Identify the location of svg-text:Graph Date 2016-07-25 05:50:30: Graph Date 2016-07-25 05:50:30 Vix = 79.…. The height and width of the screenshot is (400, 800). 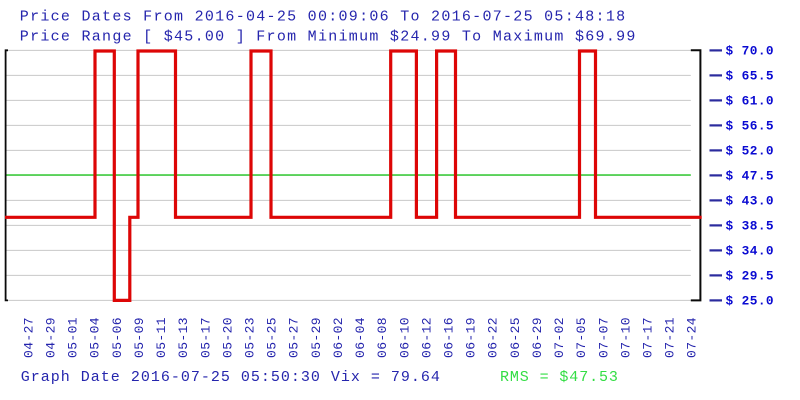
(231, 377).